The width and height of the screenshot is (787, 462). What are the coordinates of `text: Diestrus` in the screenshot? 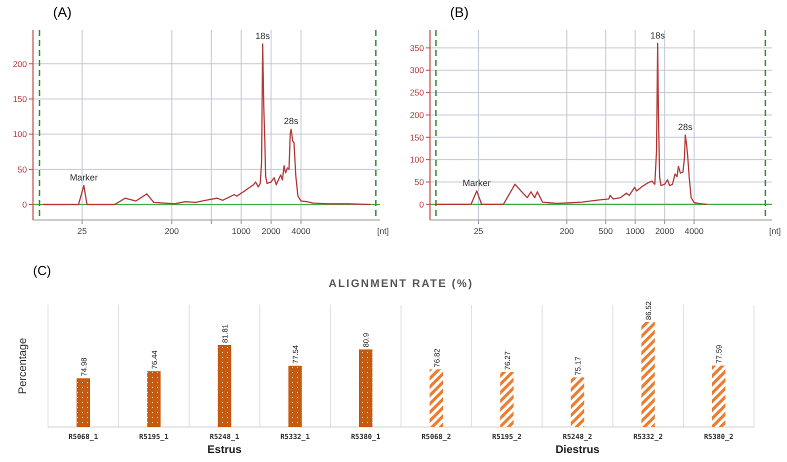 It's located at (577, 450).